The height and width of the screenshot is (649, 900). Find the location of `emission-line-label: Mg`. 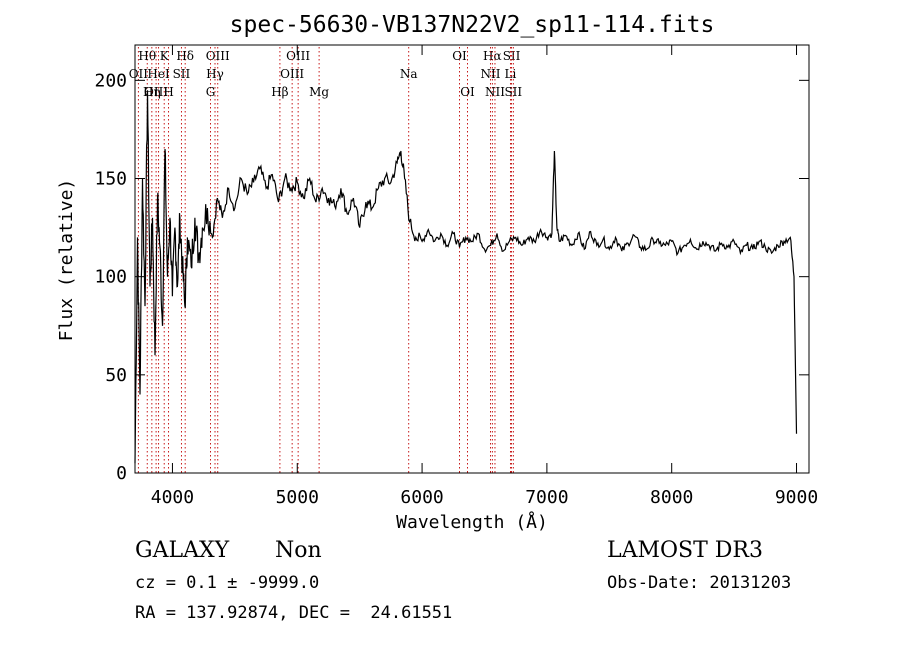

emission-line-label: Mg is located at coordinates (319, 92).